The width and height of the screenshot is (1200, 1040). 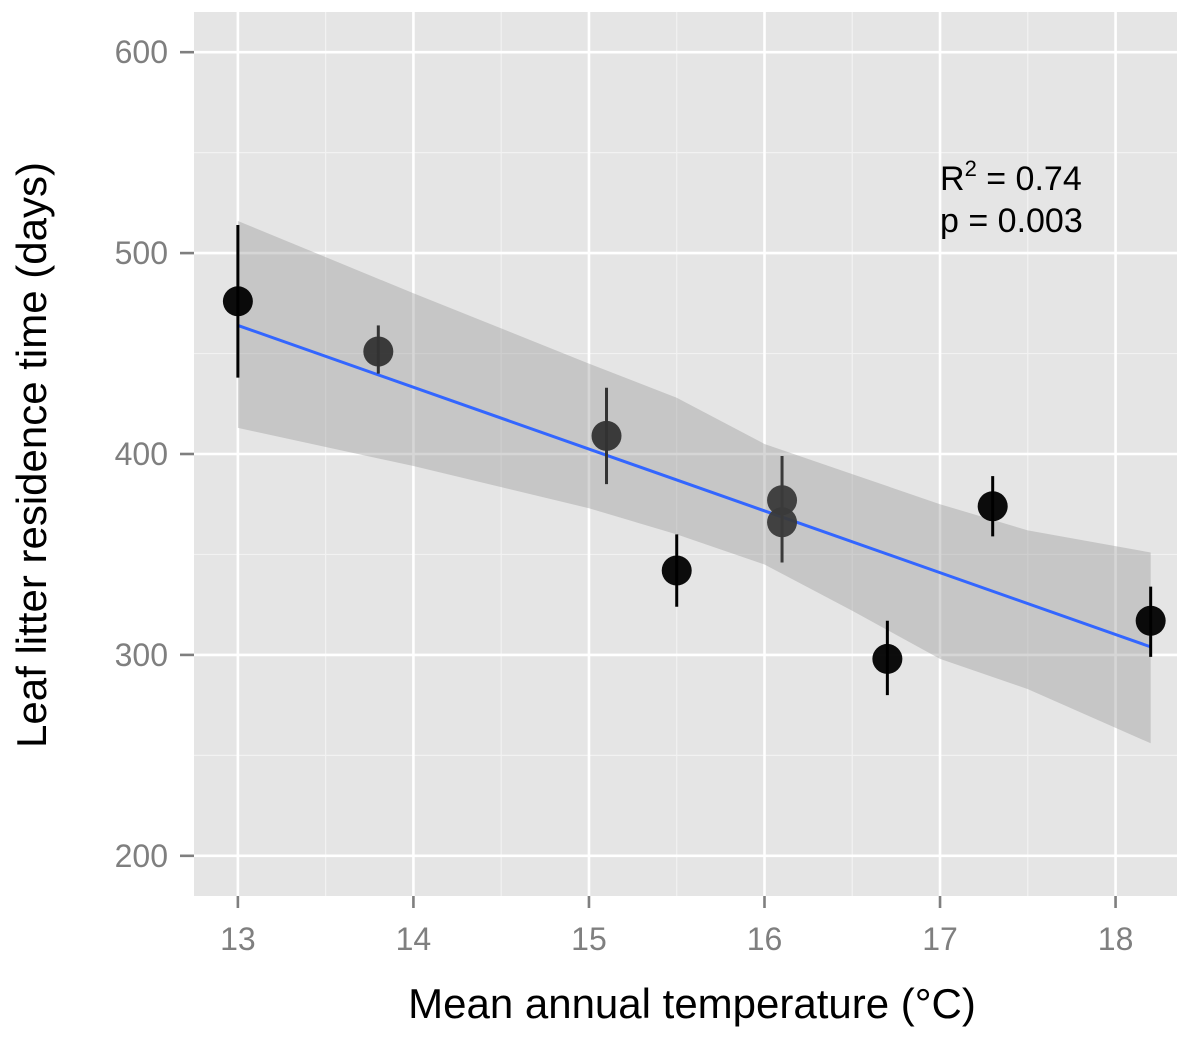 What do you see at coordinates (141, 52) in the screenshot?
I see `y-tick-label: 600` at bounding box center [141, 52].